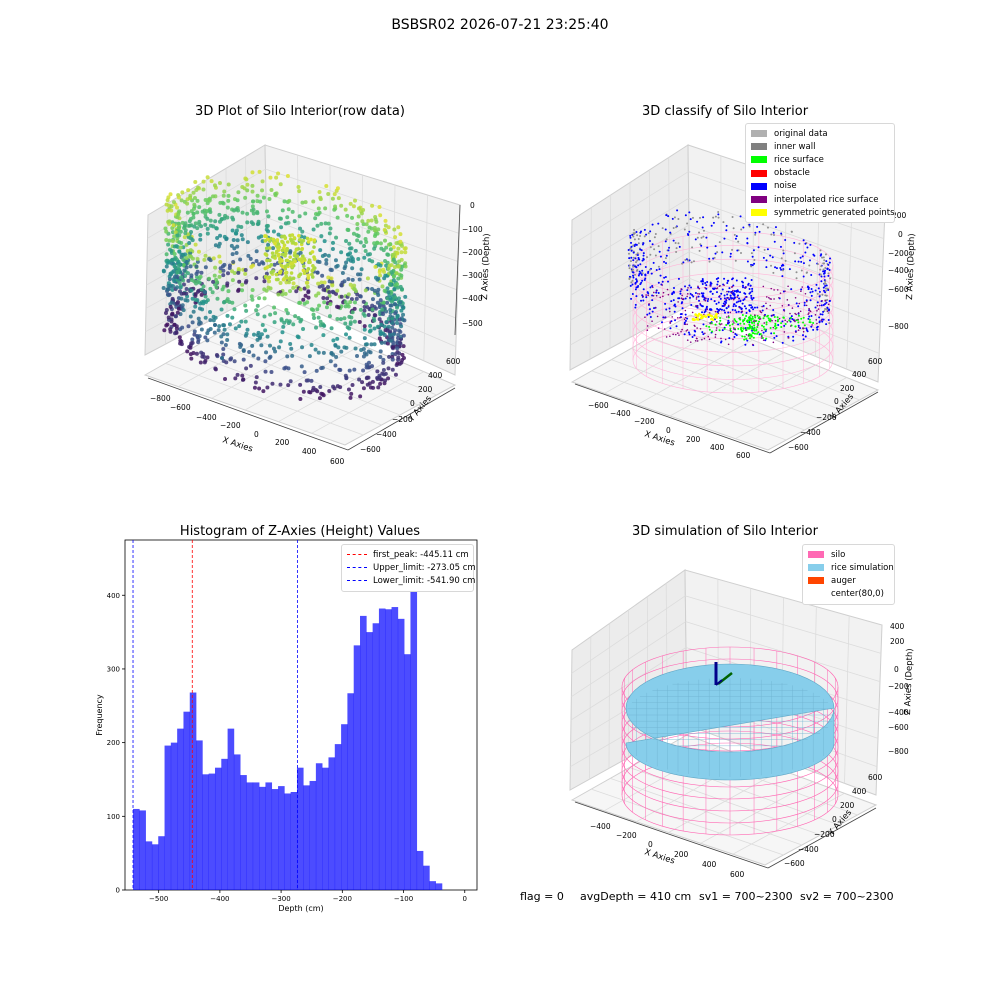 The image size is (1000, 1000). What do you see at coordinates (395, 748) in the screenshot?
I see `histogram-bar` at bounding box center [395, 748].